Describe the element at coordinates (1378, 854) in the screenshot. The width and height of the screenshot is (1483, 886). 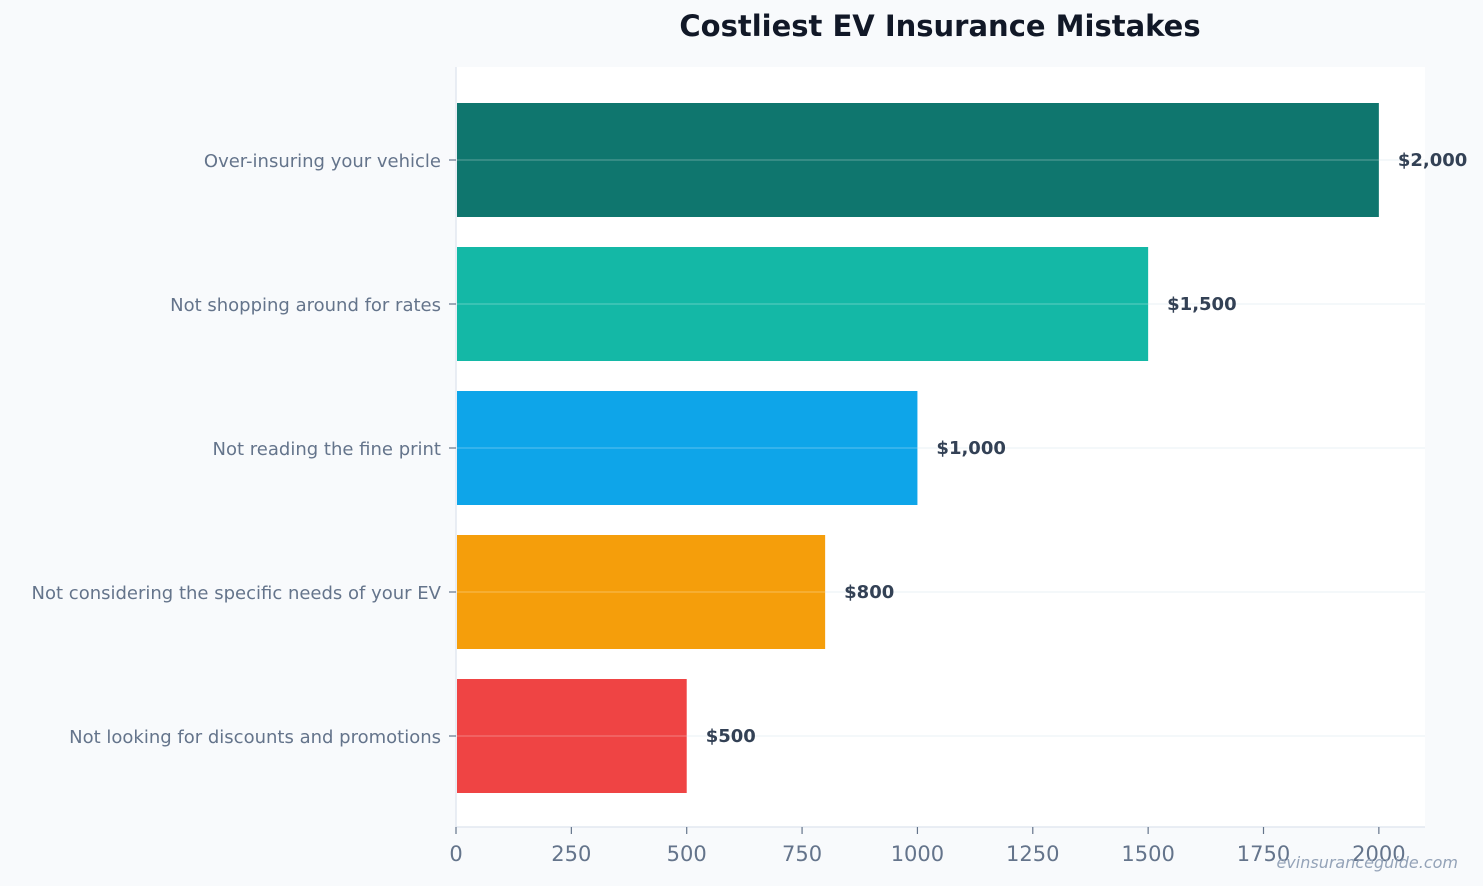
I see `x-tick-label: 2000` at that location.